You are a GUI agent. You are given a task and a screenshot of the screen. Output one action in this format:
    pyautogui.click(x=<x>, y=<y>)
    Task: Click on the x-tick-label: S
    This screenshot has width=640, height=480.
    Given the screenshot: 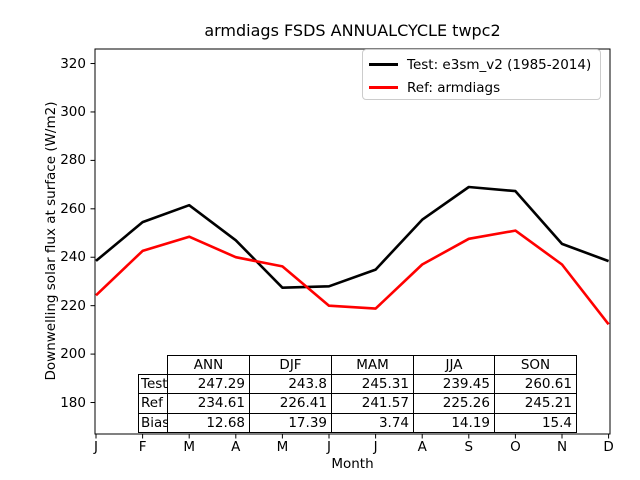 What is the action you would take?
    pyautogui.click(x=469, y=447)
    